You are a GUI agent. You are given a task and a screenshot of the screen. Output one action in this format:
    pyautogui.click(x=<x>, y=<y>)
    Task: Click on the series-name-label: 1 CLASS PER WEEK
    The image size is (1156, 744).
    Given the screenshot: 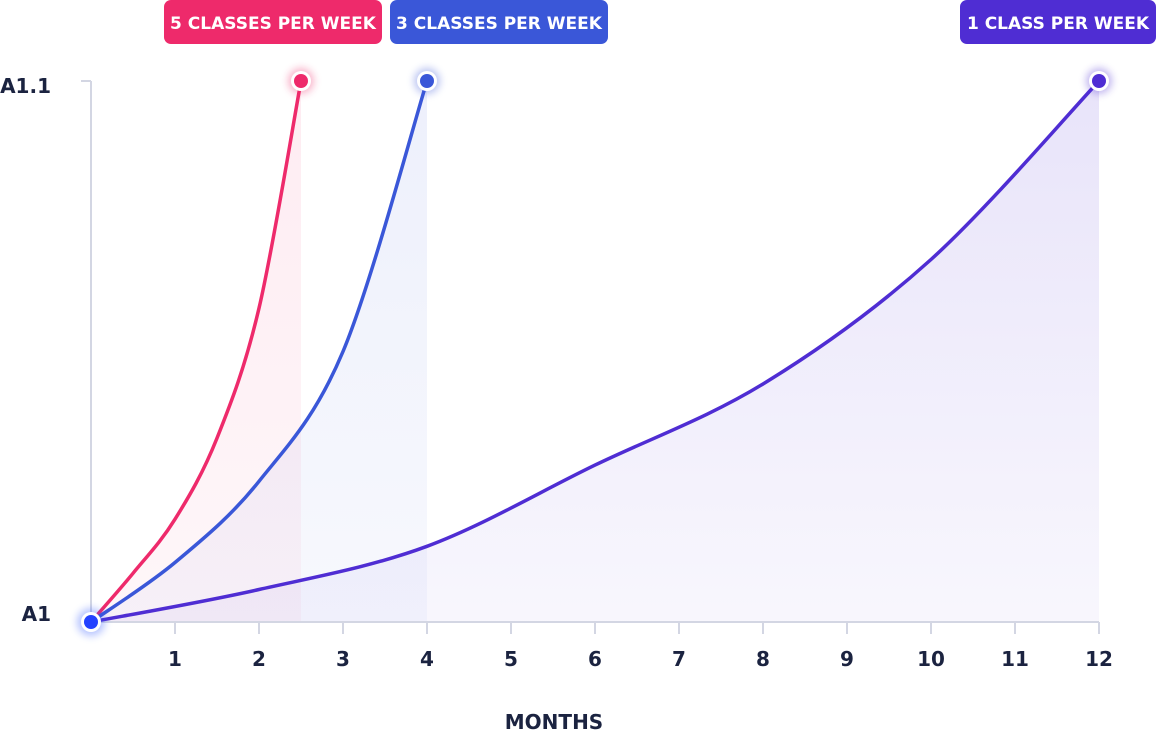 What is the action you would take?
    pyautogui.click(x=1058, y=24)
    